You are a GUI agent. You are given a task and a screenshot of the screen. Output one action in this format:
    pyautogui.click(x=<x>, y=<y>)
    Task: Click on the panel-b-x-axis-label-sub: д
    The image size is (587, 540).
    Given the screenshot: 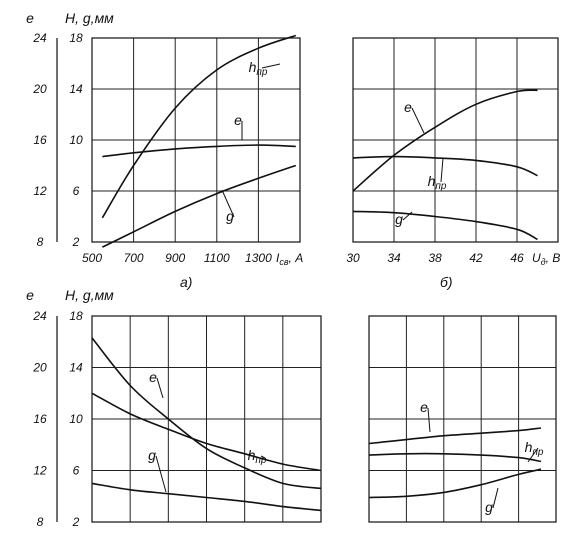 What is the action you would take?
    pyautogui.click(x=543, y=262)
    